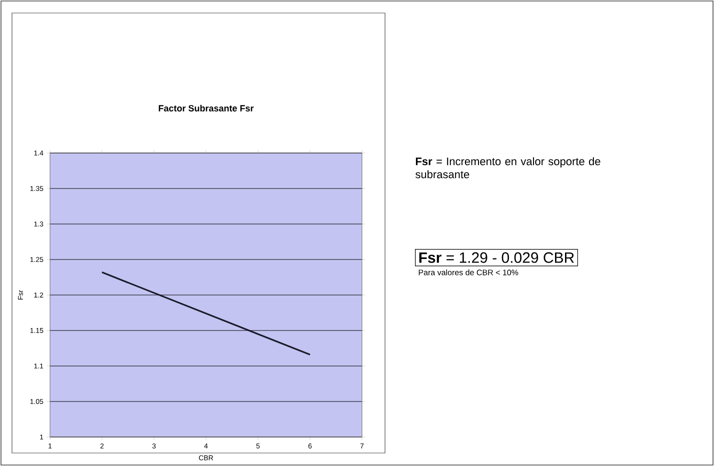 The height and width of the screenshot is (466, 714). What do you see at coordinates (206, 108) in the screenshot?
I see `chart-title: Factor Subrasante Fsr` at bounding box center [206, 108].